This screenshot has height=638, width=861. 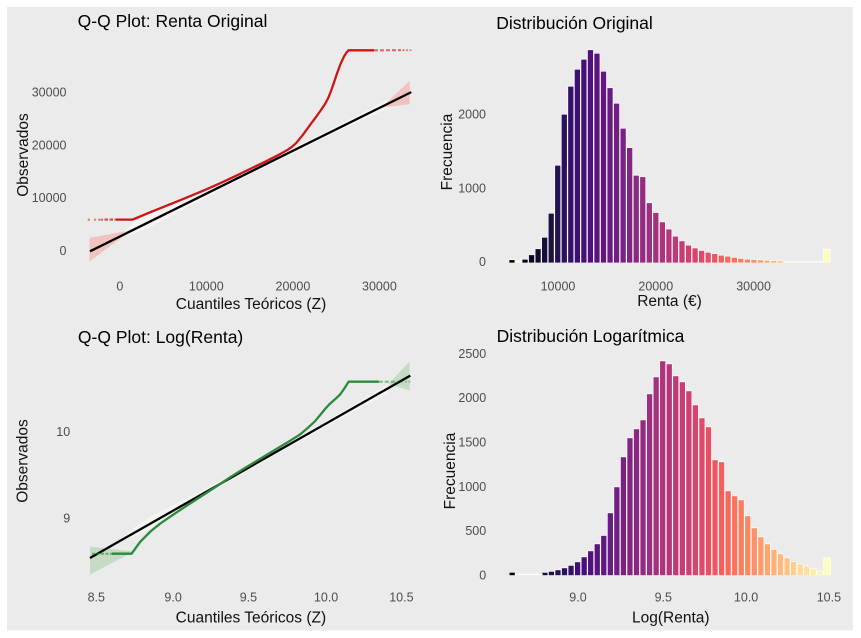 What do you see at coordinates (472, 354) in the screenshot?
I see `svg-text: 2500` at bounding box center [472, 354].